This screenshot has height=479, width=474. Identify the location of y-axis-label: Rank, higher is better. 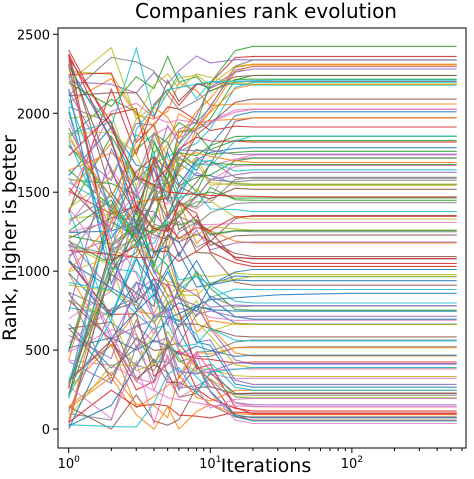
(10, 238).